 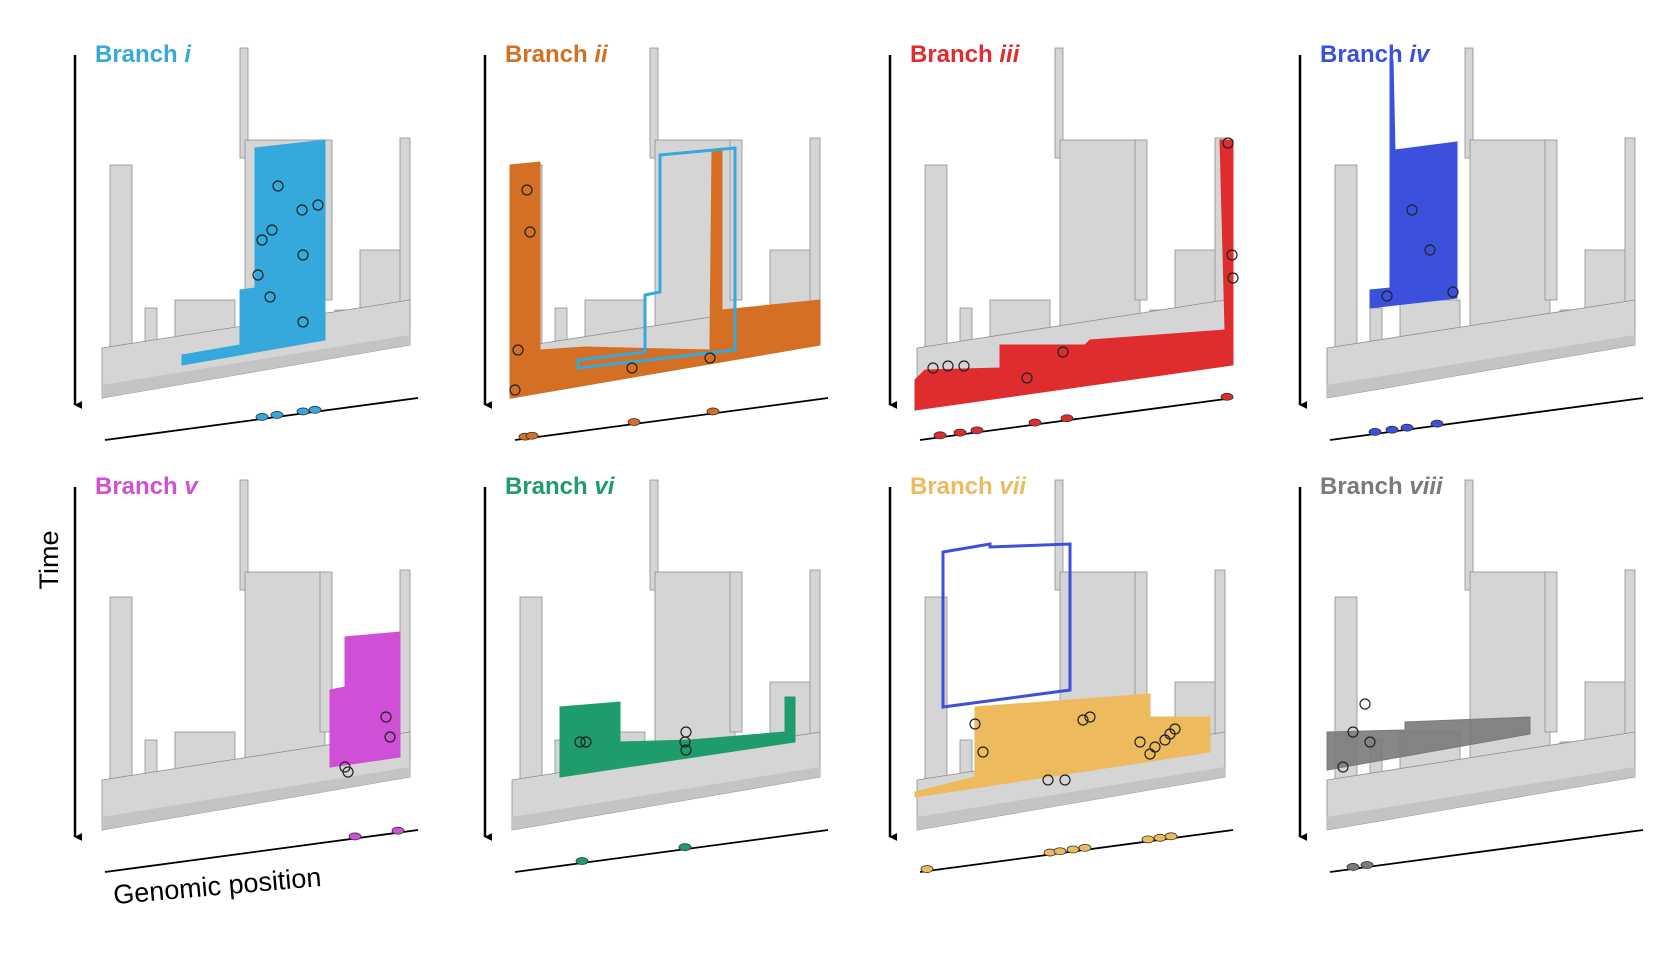 What do you see at coordinates (49, 560) in the screenshot?
I see `time-axis-label: Time` at bounding box center [49, 560].